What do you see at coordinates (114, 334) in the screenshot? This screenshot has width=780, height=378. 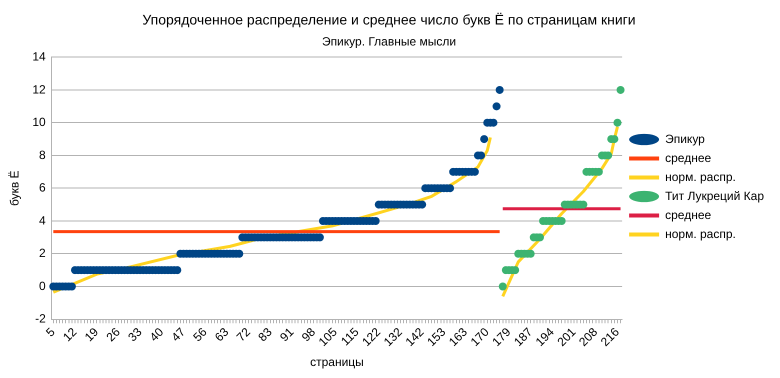 I see `x-tick-label: 26` at bounding box center [114, 334].